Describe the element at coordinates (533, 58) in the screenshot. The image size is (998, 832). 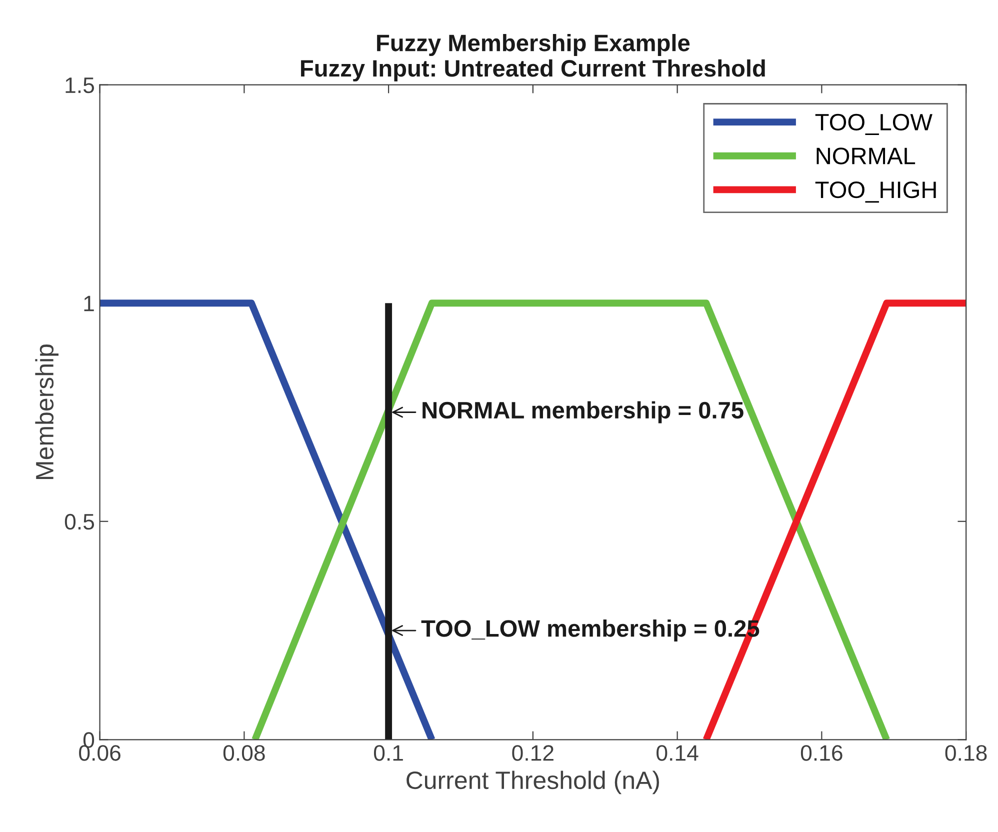
I see `chart-title: Fuzzy Membership Example Fuzzy Input: Untreated Current Threshold` at that location.